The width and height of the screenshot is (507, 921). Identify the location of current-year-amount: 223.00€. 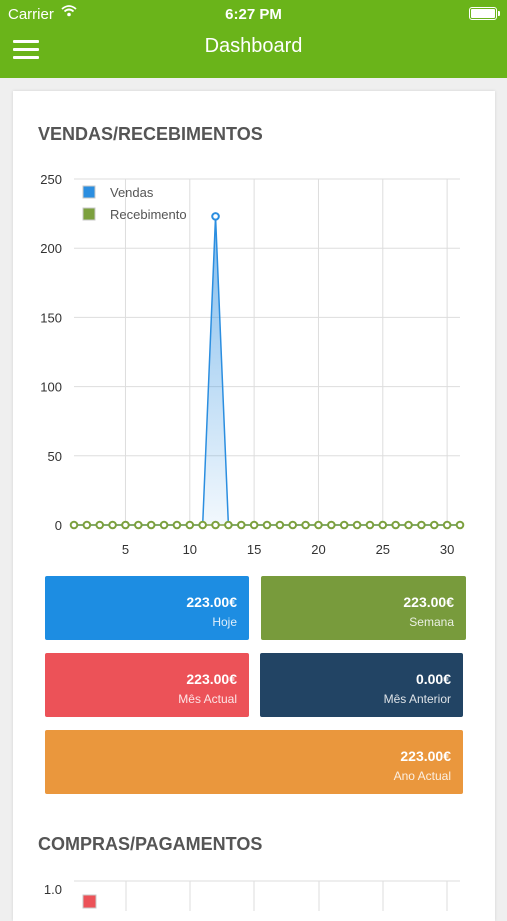
(425, 756).